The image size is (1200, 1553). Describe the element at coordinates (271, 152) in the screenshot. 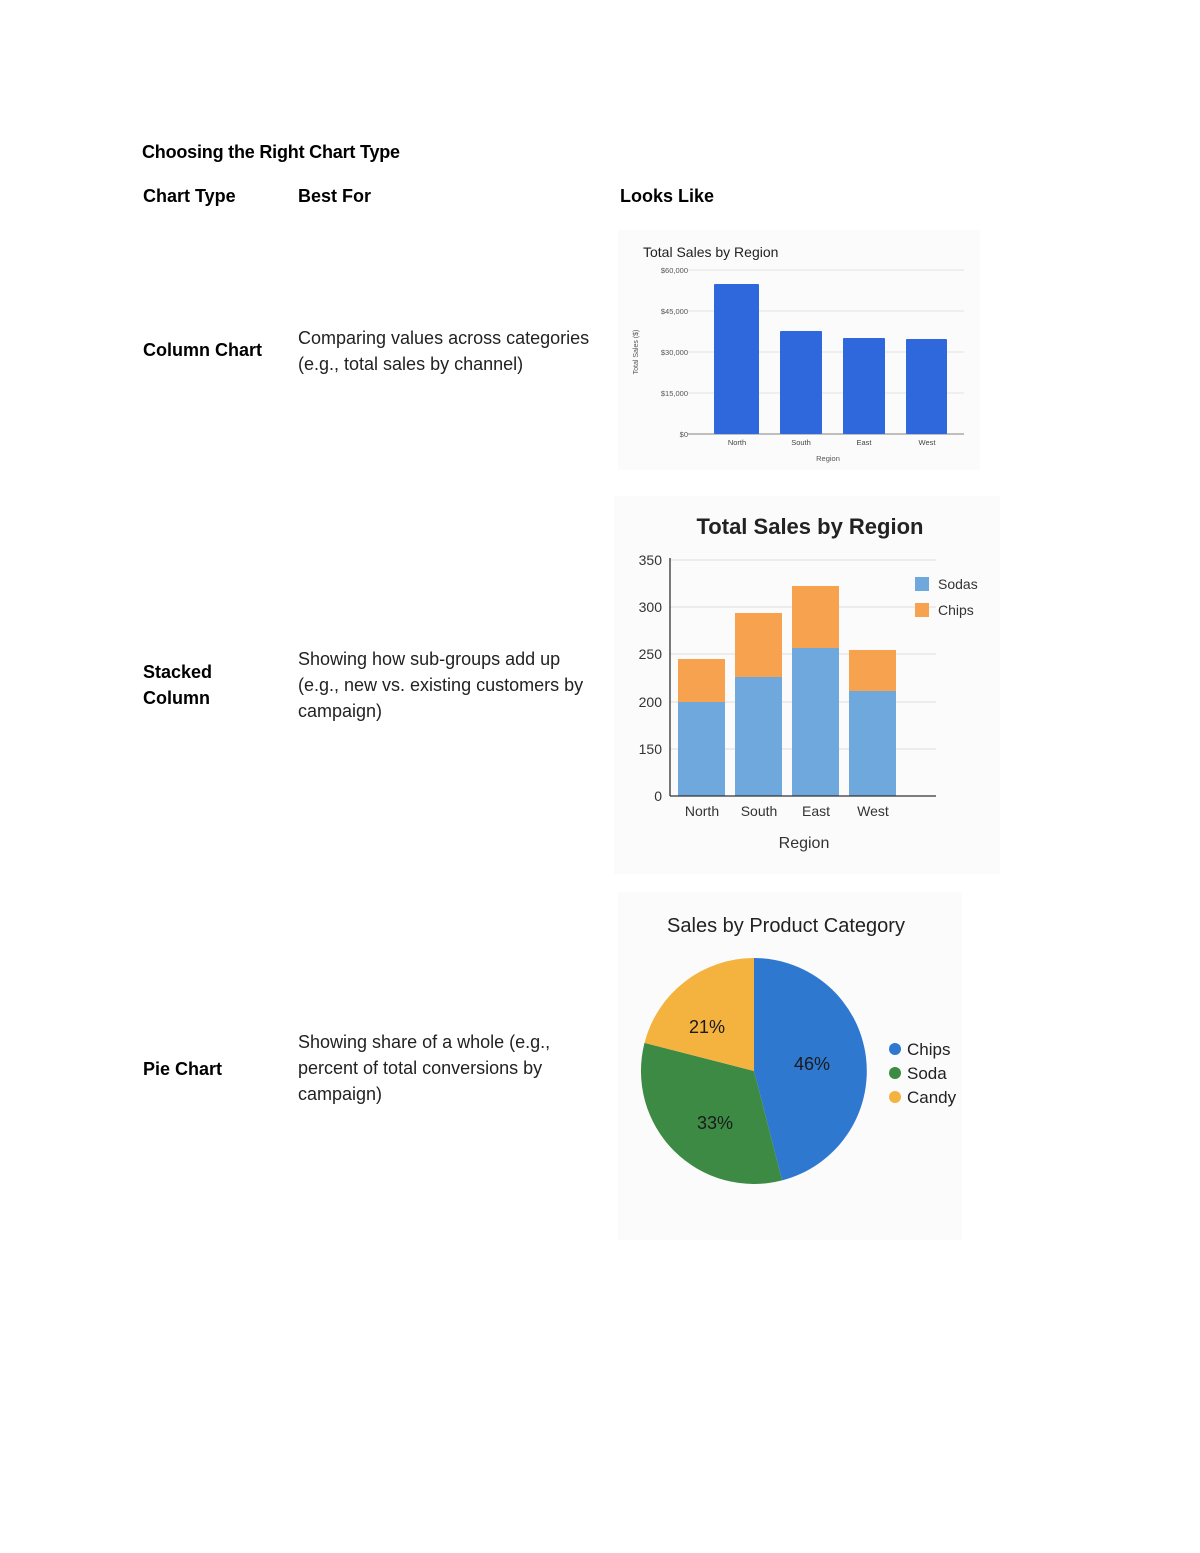

I see `document-title: Choosing the Right Chart Type` at that location.